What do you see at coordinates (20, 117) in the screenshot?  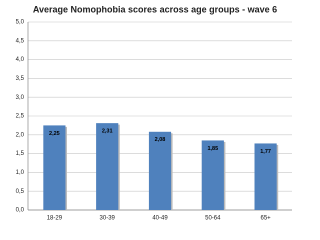 I see `y-tick-label: 2,5` at bounding box center [20, 117].